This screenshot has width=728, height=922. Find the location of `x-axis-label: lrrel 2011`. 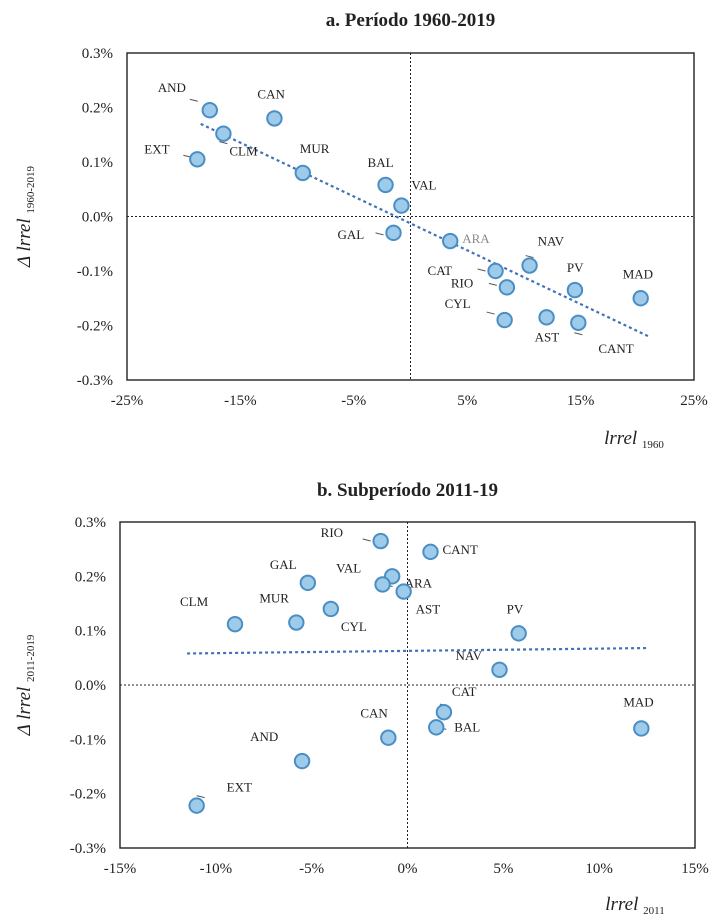

x-axis-label: lrrel 2011 is located at coordinates (634, 905).